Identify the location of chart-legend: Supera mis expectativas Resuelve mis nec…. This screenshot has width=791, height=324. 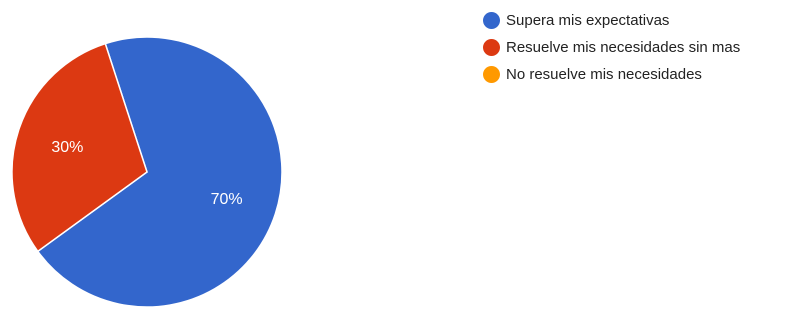
(611, 50).